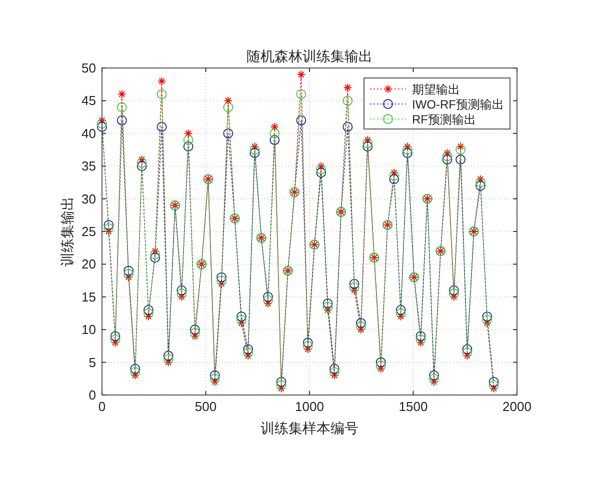 The image size is (600, 480). Describe the element at coordinates (413, 406) in the screenshot. I see `x-tick-label: 1500` at that location.